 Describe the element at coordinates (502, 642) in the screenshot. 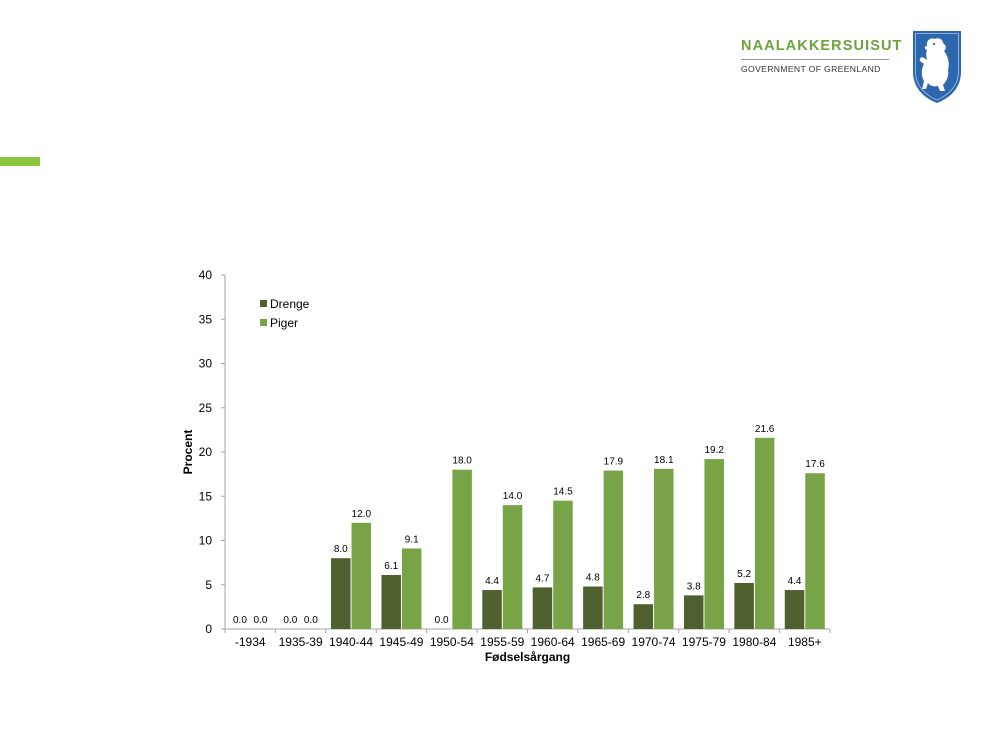

I see `x-tick-label: 1955-59` at that location.